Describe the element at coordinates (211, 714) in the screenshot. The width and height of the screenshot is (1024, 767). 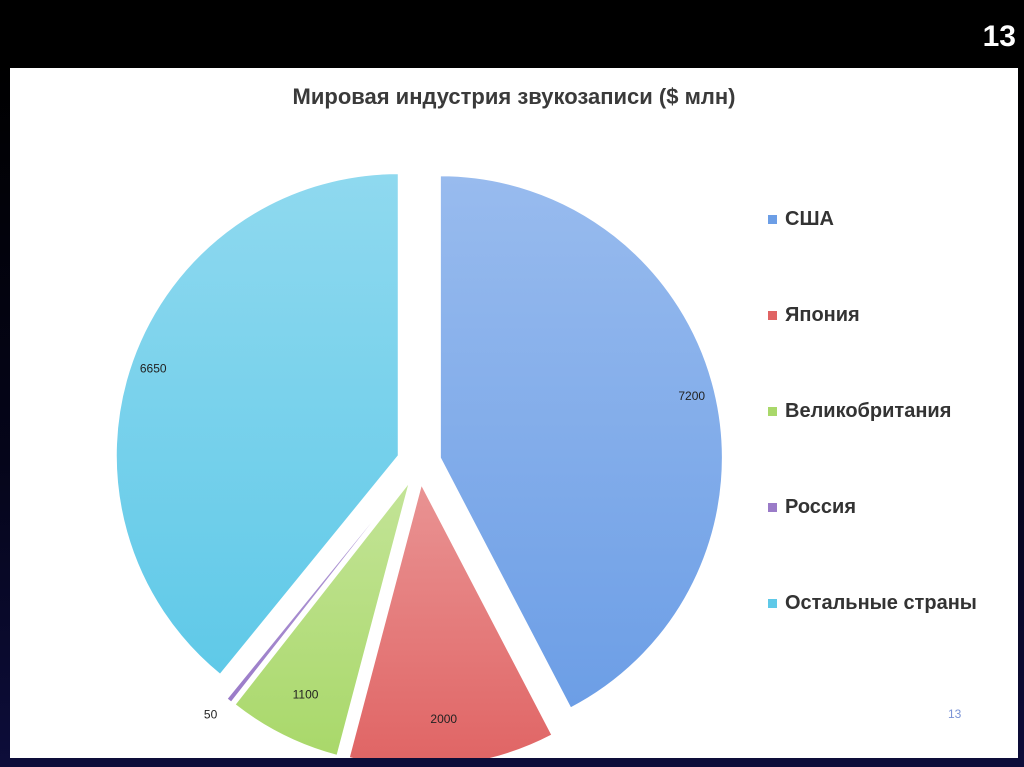
I see `data-label-3: 50` at that location.